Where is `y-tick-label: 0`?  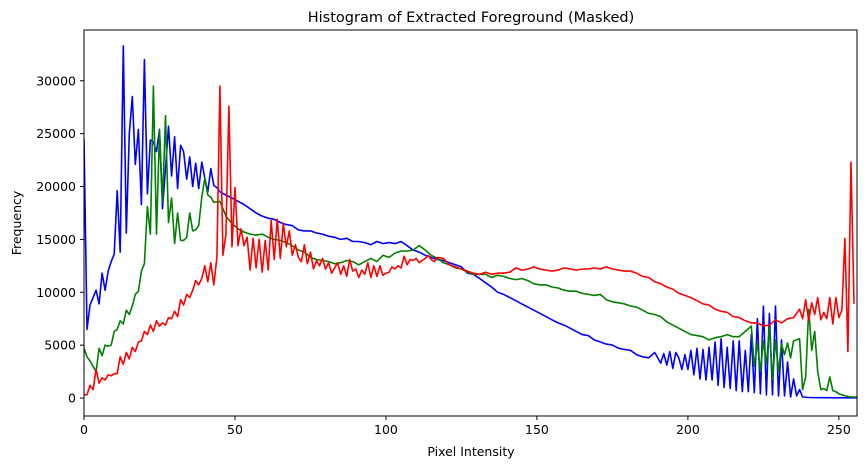 y-tick-label: 0 is located at coordinates (72, 398).